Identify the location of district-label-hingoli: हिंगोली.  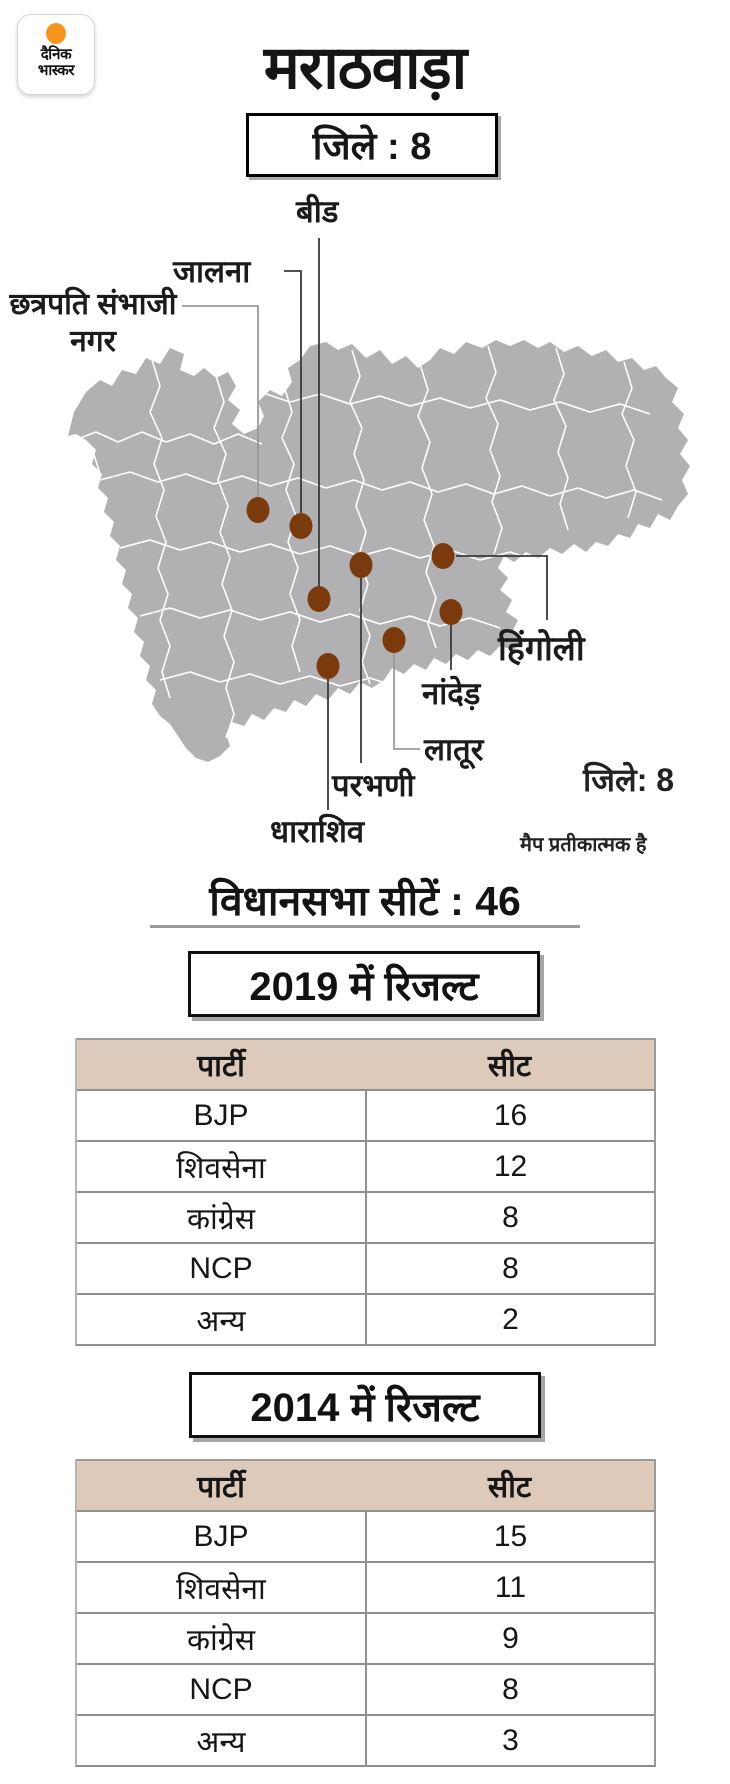
(541, 649).